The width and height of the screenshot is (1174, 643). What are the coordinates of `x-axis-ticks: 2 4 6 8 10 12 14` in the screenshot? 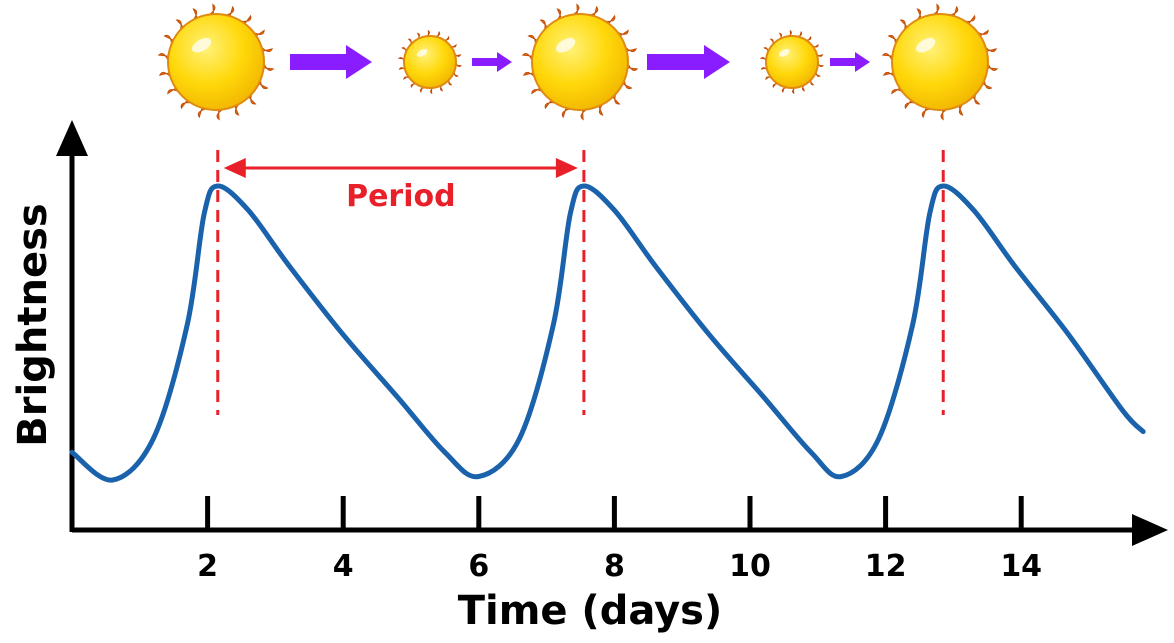 It's located at (619, 540).